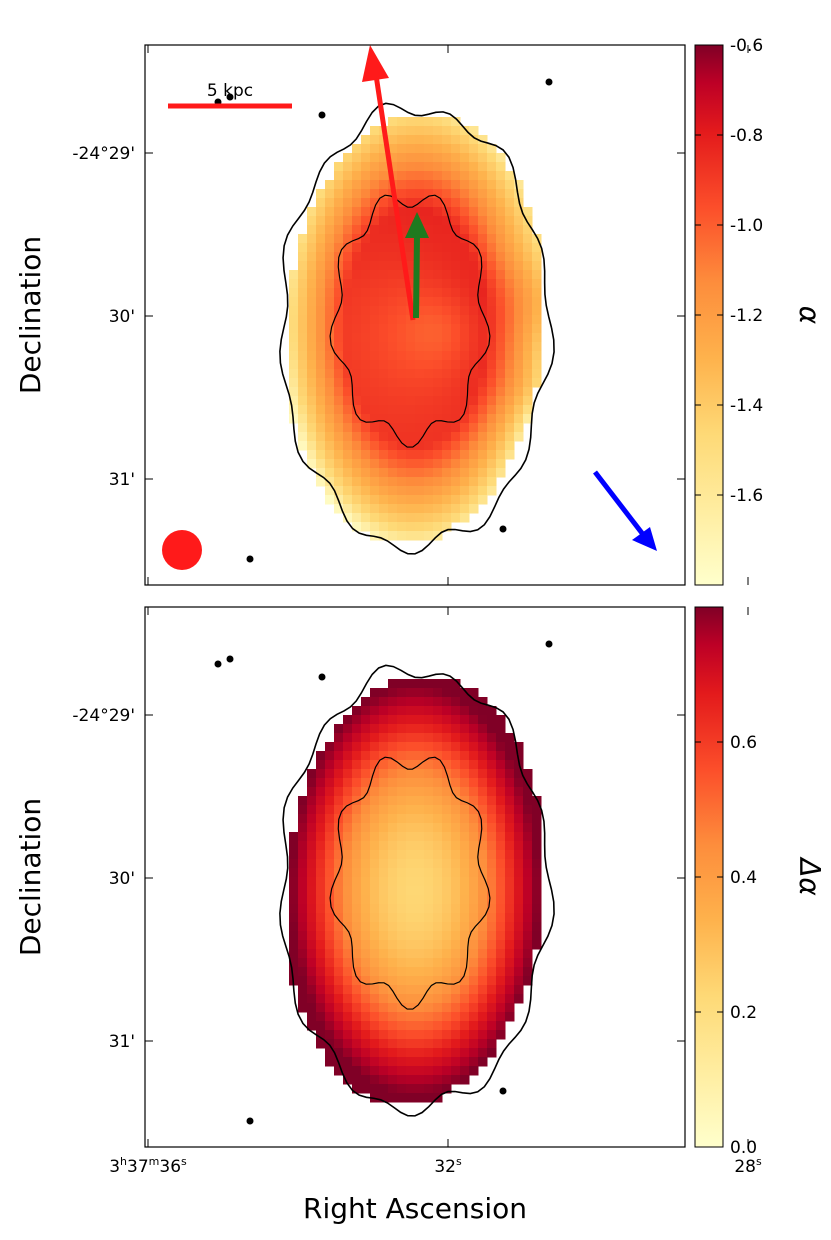 The image size is (831, 1240). What do you see at coordinates (417, 328) in the screenshot?
I see `contour-outer` at bounding box center [417, 328].